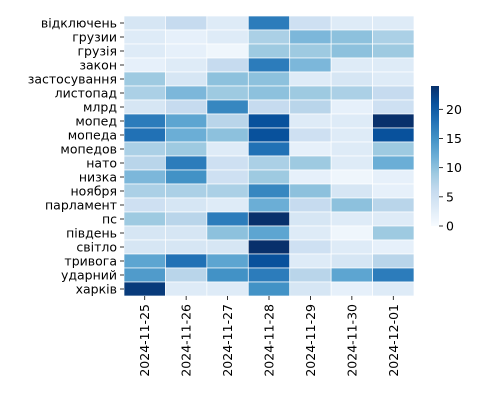 The height and width of the screenshot is (400, 500). I want to click on y-tick-label: південь, so click(91, 233).